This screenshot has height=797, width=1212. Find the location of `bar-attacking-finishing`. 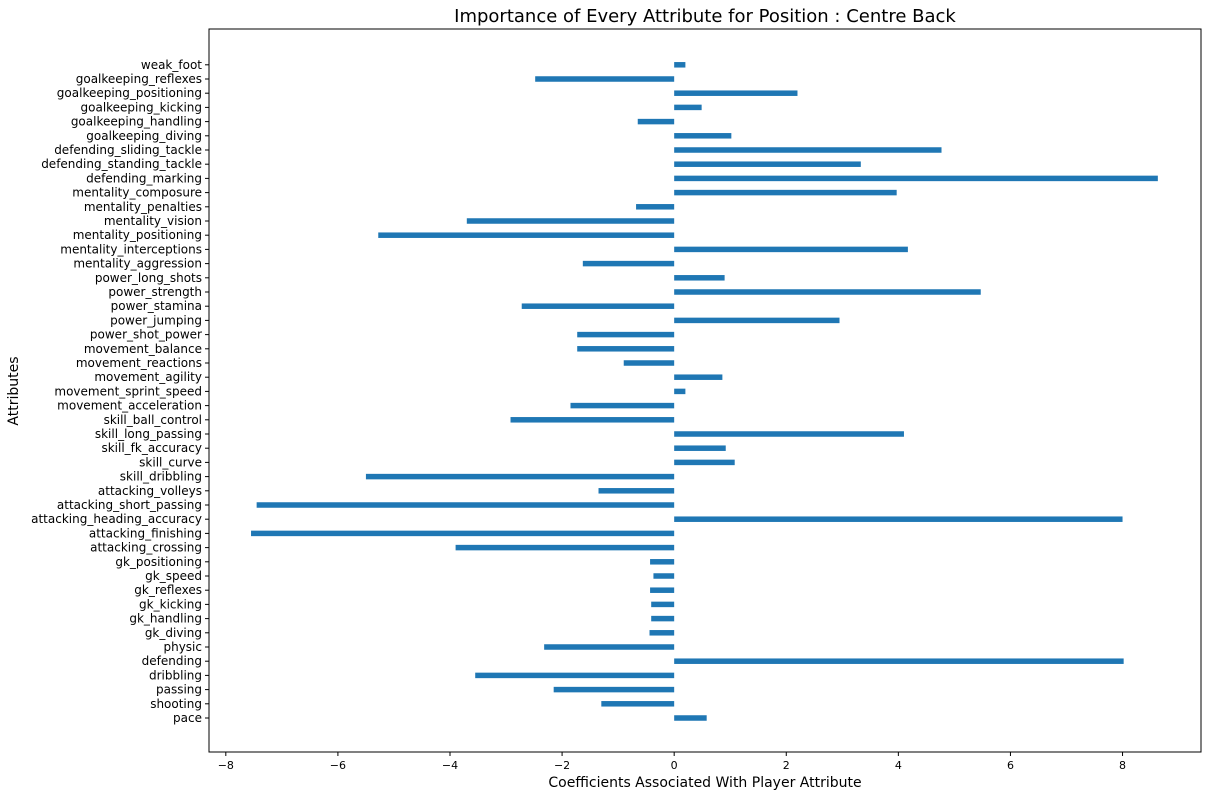

bar-attacking-finishing is located at coordinates (463, 533).